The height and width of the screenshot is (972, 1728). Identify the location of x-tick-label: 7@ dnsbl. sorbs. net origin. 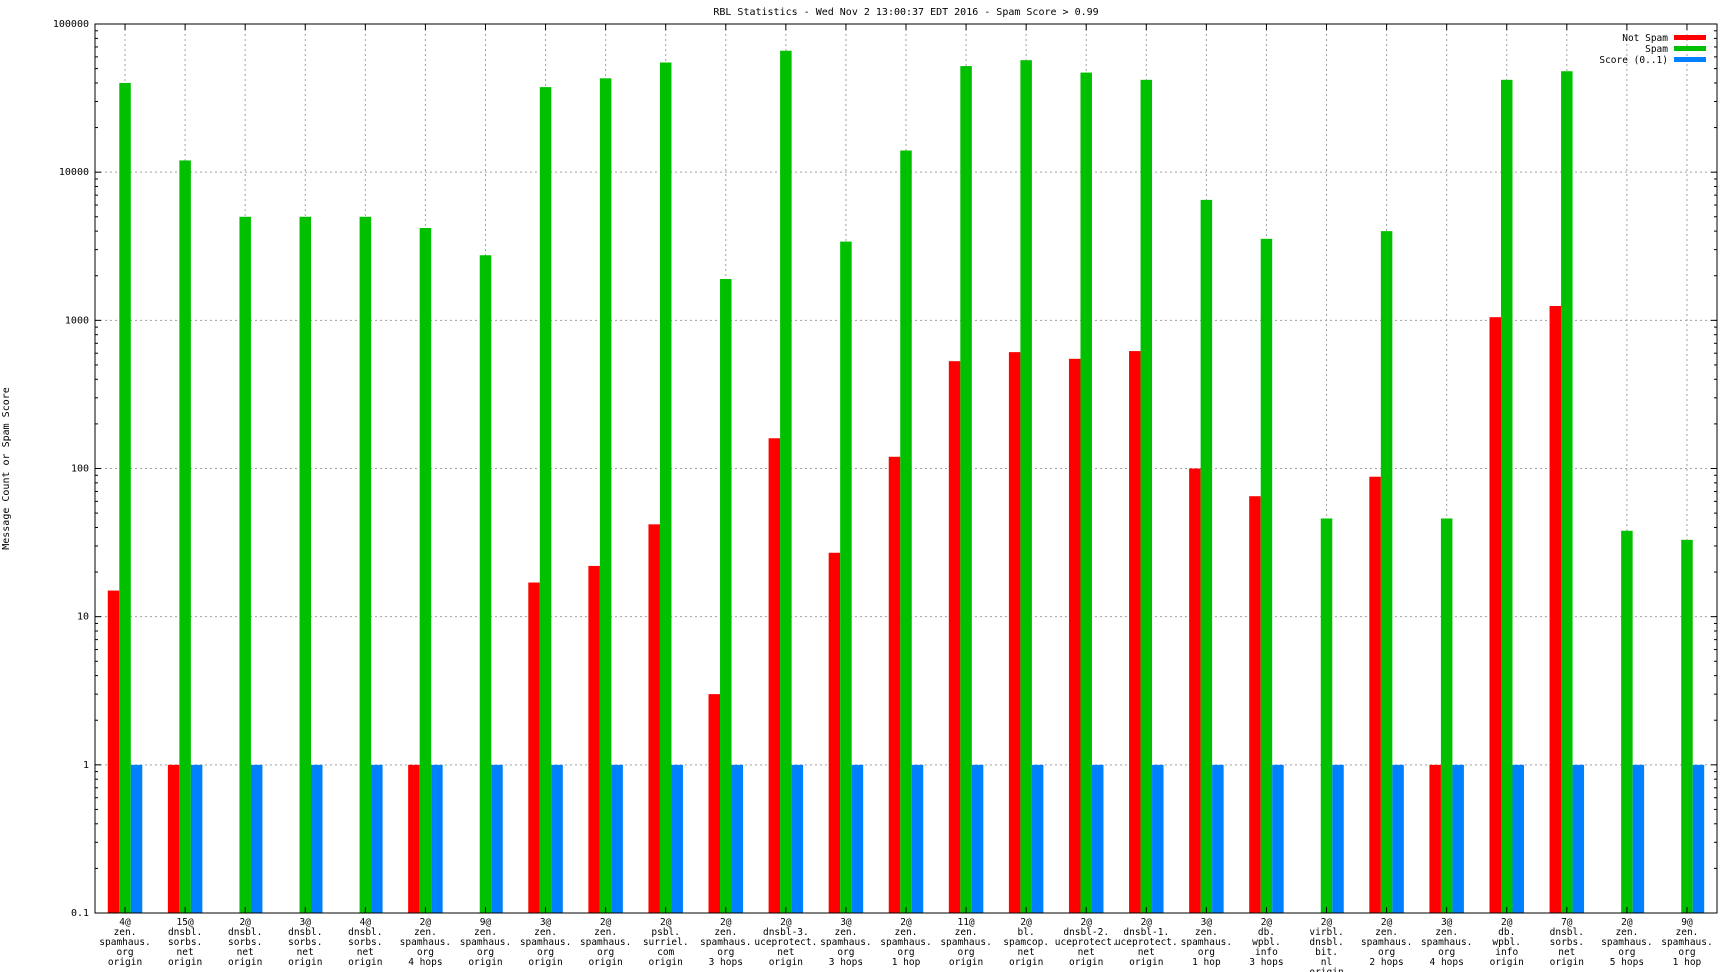
(1567, 942).